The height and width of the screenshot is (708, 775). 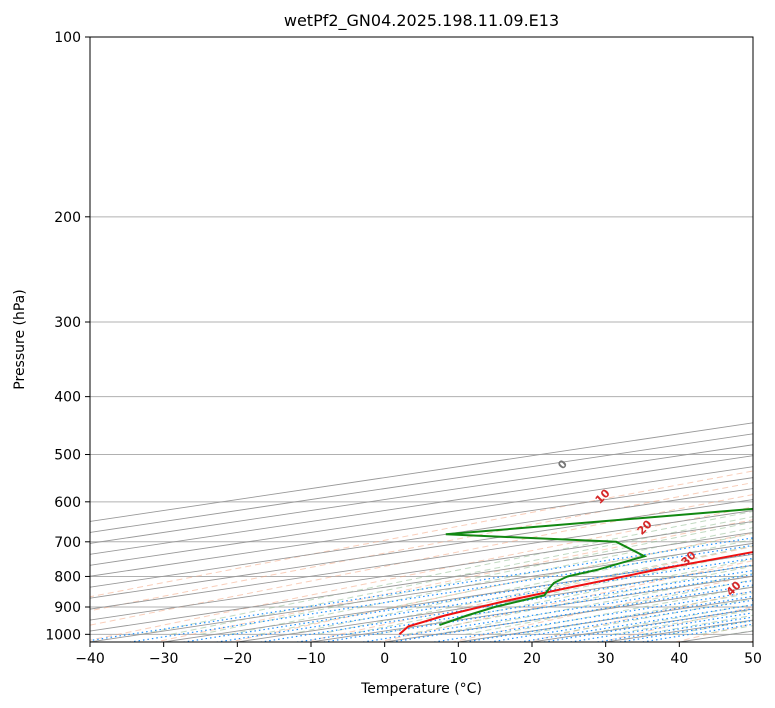 I want to click on y-tick-label: 400, so click(x=67, y=398).